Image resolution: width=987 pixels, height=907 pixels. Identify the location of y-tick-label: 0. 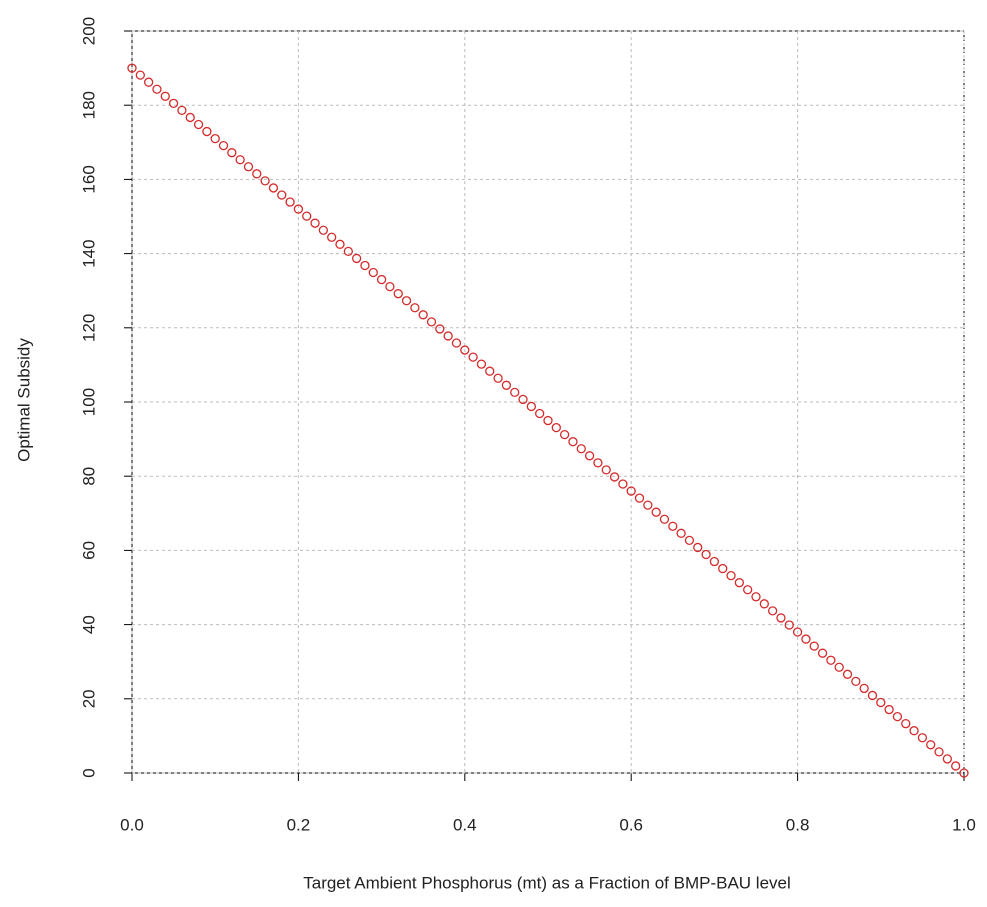
(88, 772).